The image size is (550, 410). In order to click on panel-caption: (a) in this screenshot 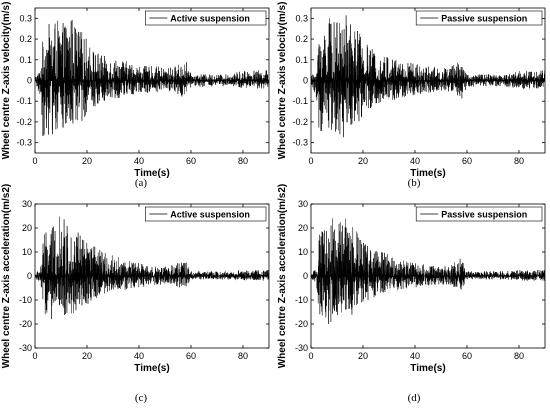, I will do `click(141, 183)`.